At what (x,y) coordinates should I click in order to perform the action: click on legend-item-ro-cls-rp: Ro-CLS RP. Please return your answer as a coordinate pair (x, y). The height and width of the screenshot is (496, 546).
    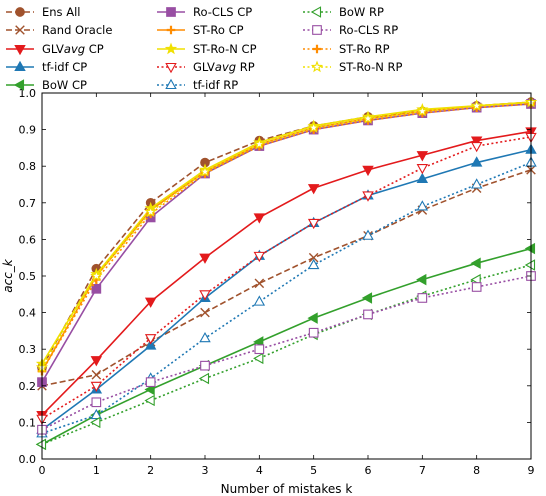
    Looking at the image, I should click on (350, 30).